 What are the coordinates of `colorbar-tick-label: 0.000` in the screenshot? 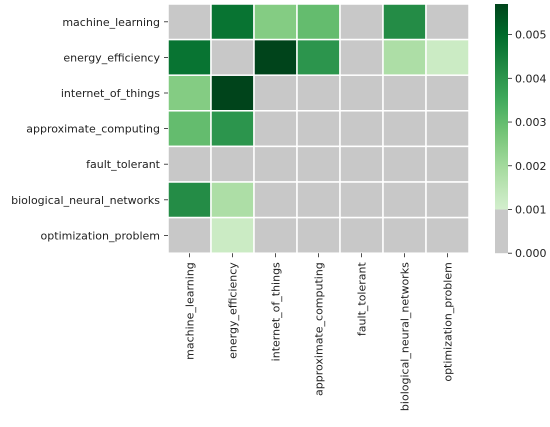 It's located at (531, 253).